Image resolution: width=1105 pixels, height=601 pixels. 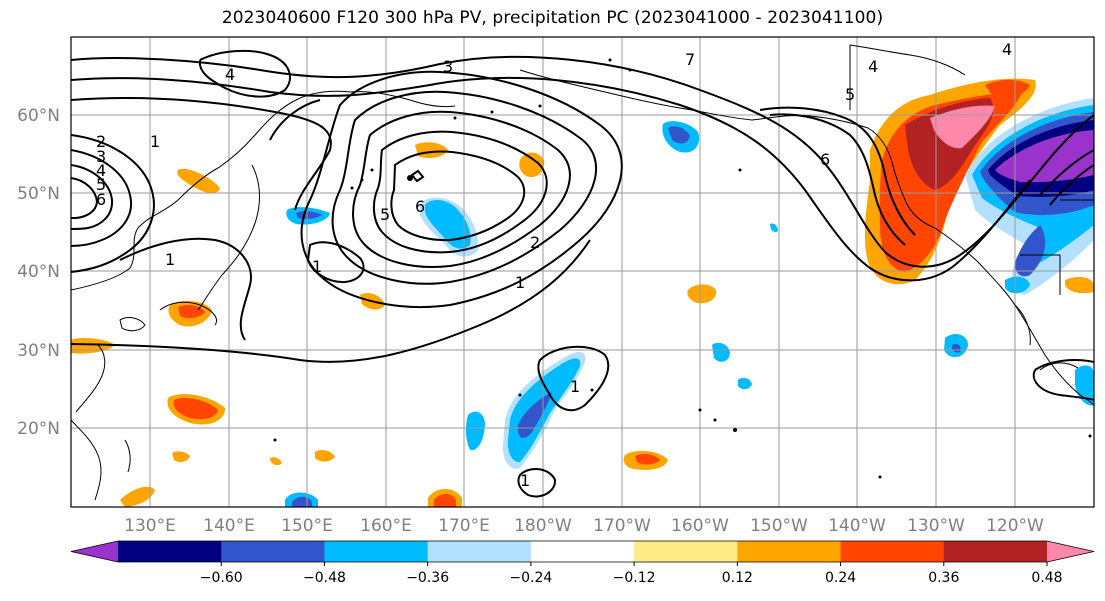 I want to click on lon-label: 180°W, so click(x=543, y=526).